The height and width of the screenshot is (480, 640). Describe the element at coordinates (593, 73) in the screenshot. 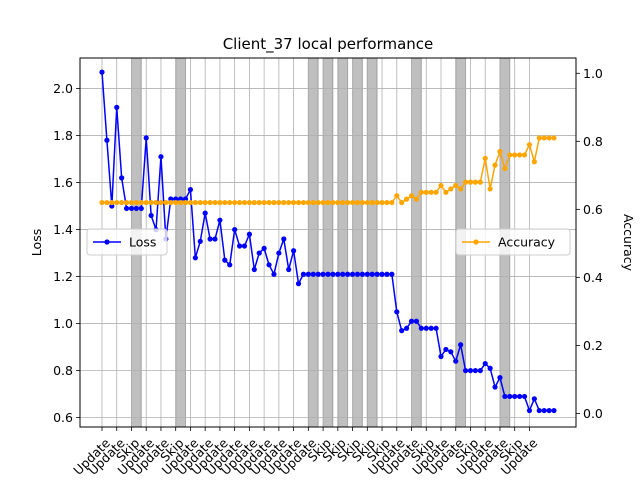

I see `y-tick-label-right: 1.0` at that location.